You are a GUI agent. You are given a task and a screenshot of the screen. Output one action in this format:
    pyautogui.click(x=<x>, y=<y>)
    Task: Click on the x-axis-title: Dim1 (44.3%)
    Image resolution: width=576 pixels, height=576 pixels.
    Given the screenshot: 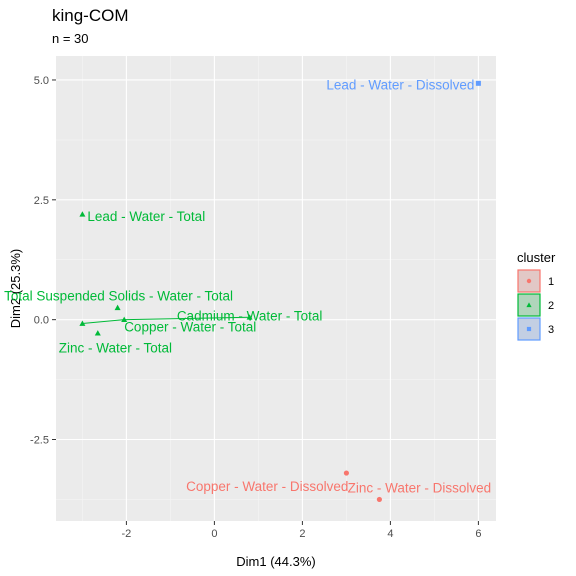 What is the action you would take?
    pyautogui.click(x=275, y=561)
    